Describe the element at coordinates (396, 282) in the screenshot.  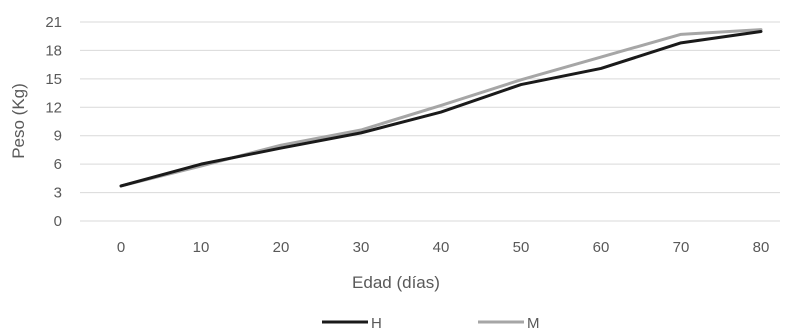
I see `x-axis-title: Edad (días)` at that location.